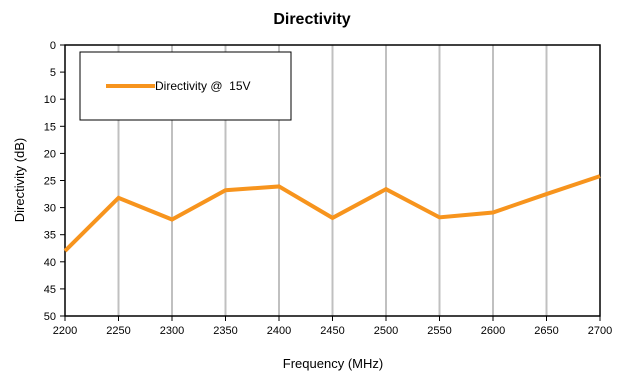 This screenshot has width=620, height=376. I want to click on x-tick-label: 2450, so click(332, 331).